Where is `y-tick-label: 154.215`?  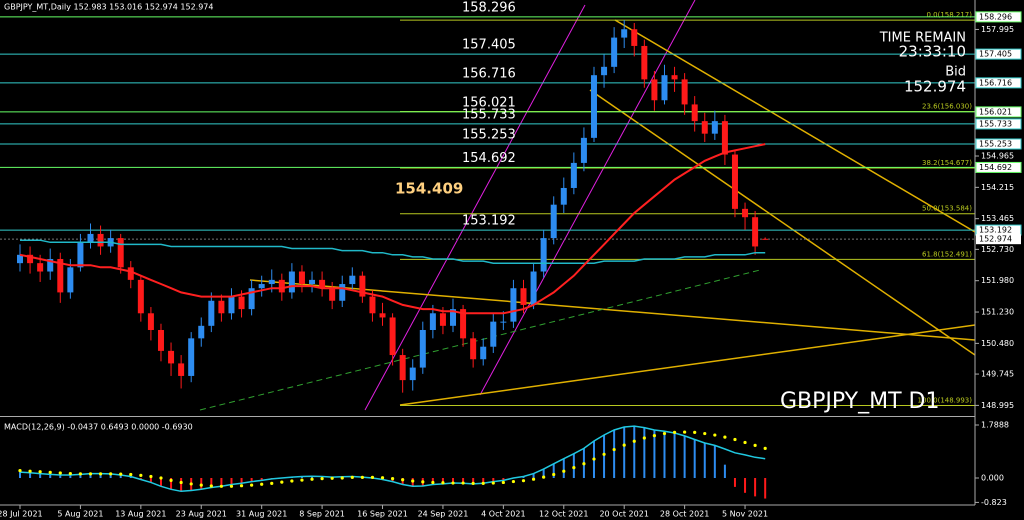 y-tick-label: 154.215 is located at coordinates (997, 187).